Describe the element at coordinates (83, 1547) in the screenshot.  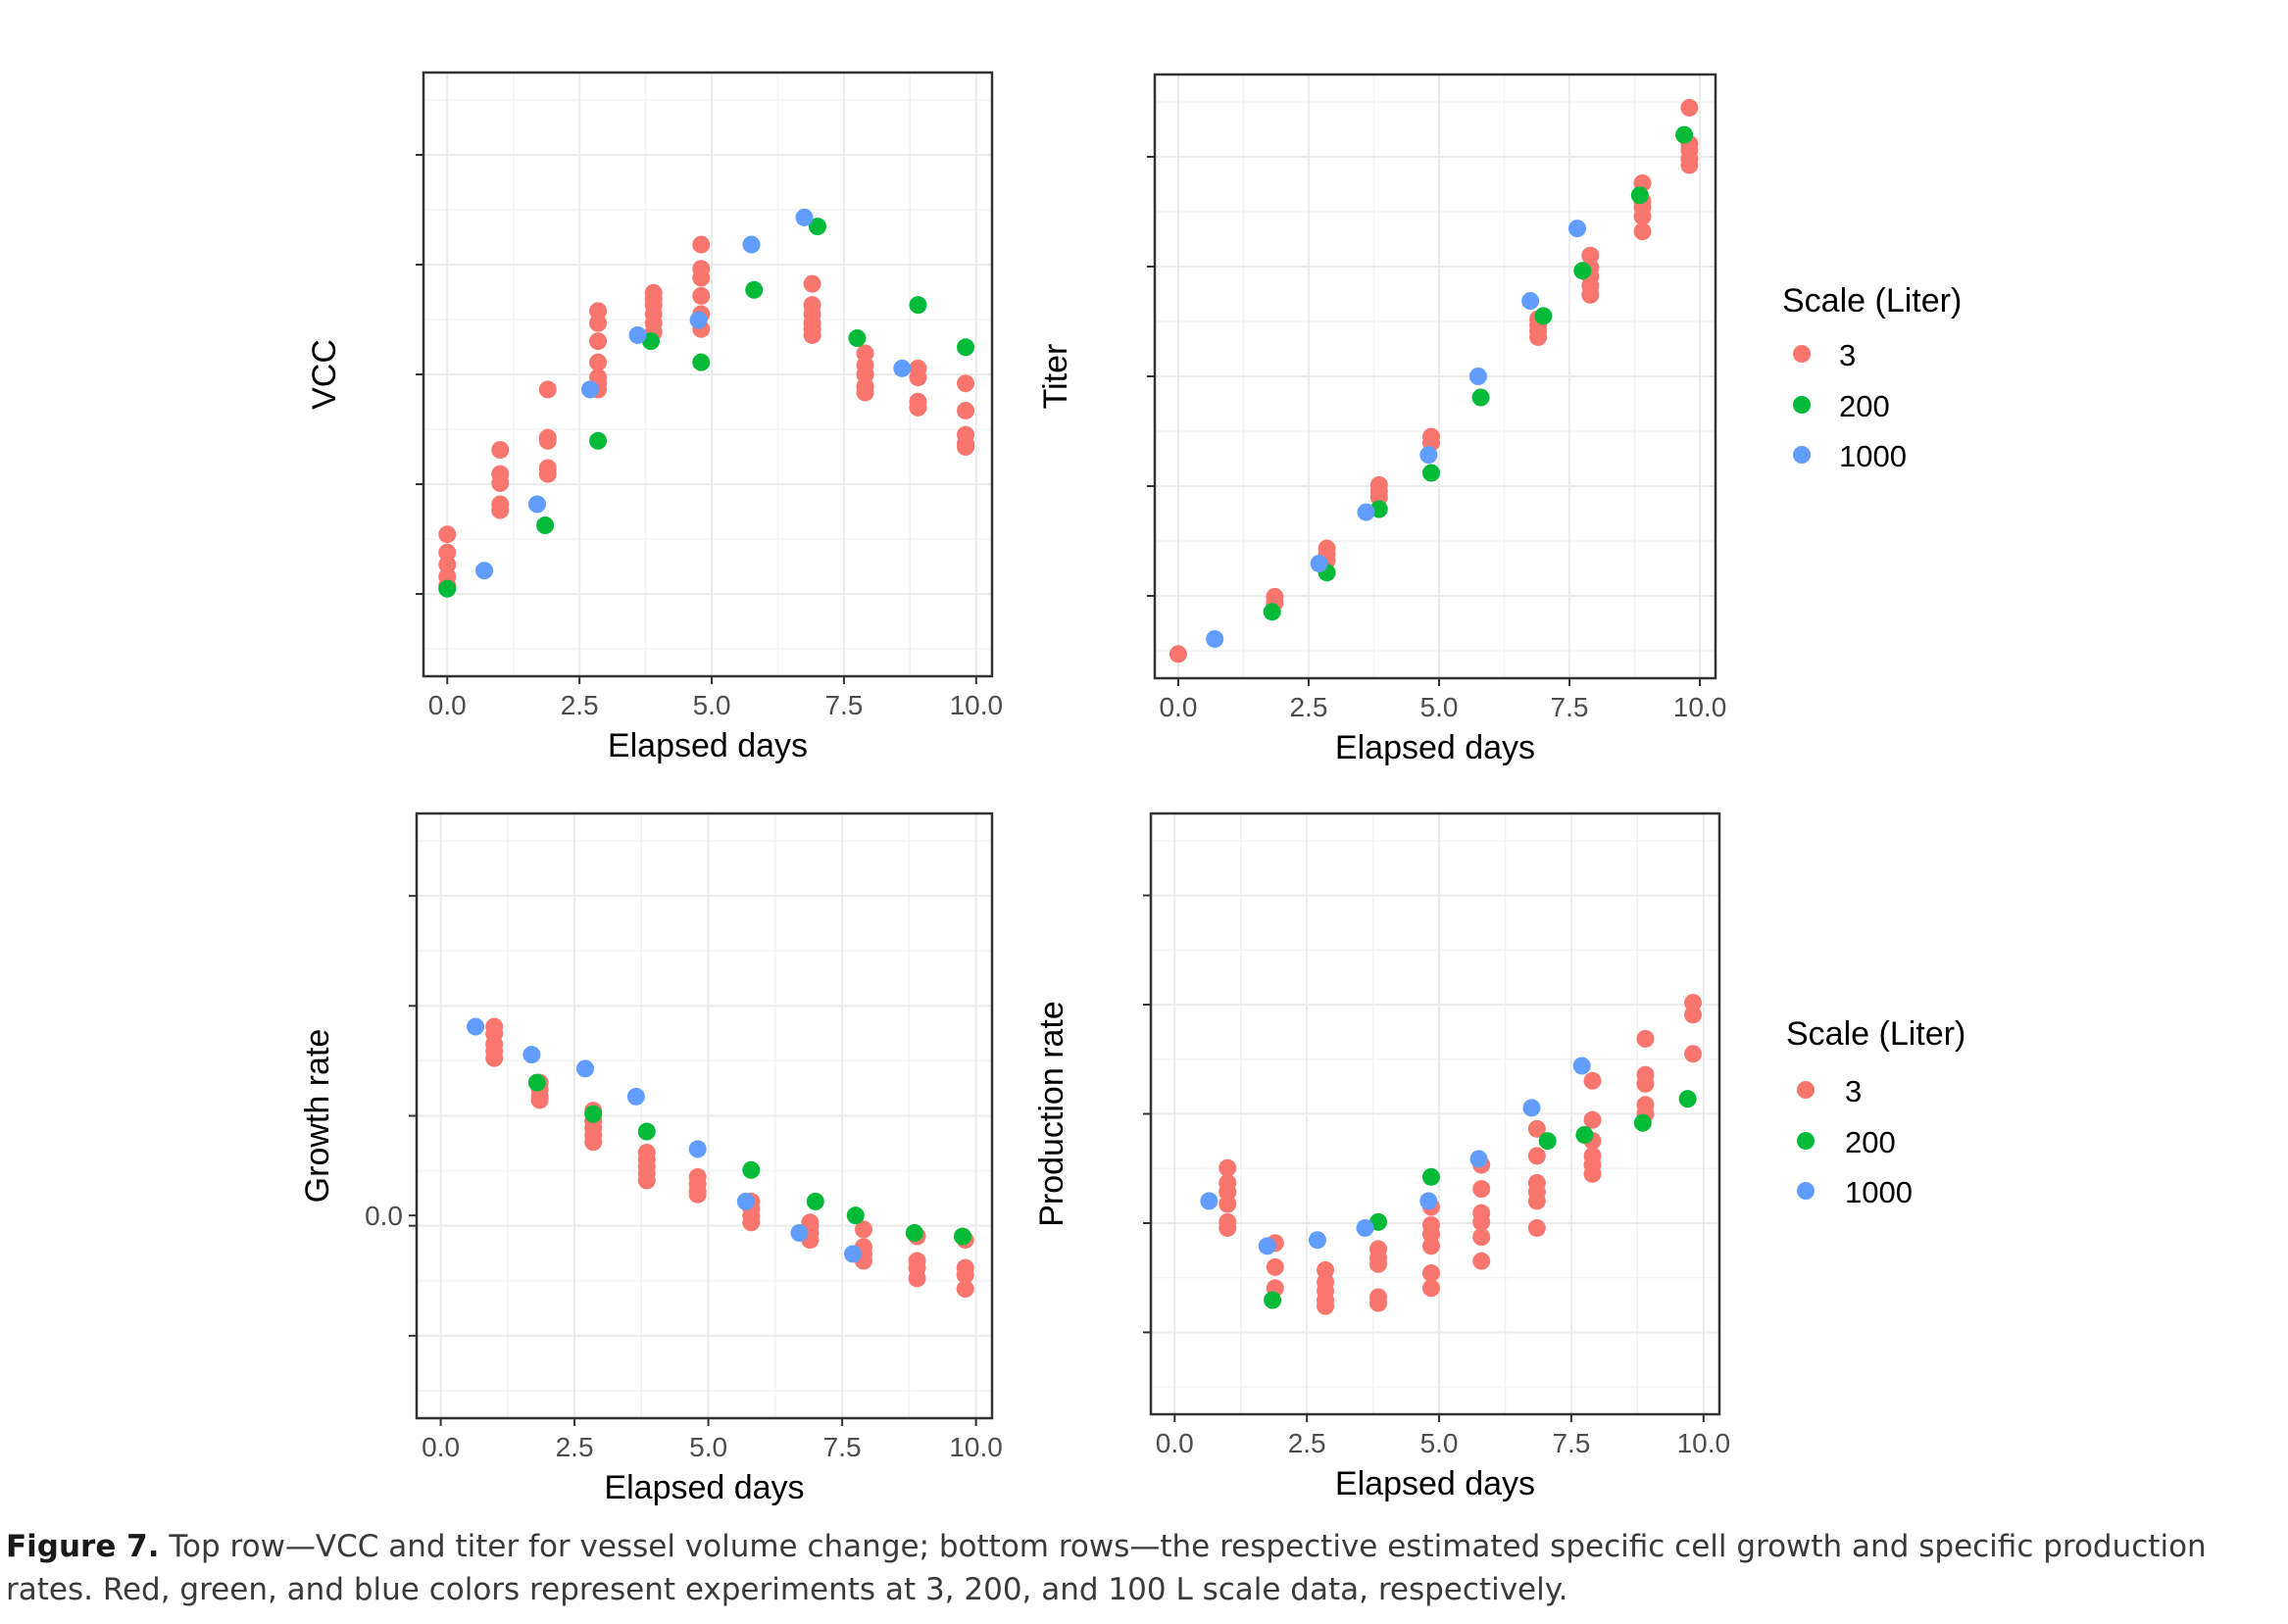
I see `caption-label: Figure 7.` at that location.